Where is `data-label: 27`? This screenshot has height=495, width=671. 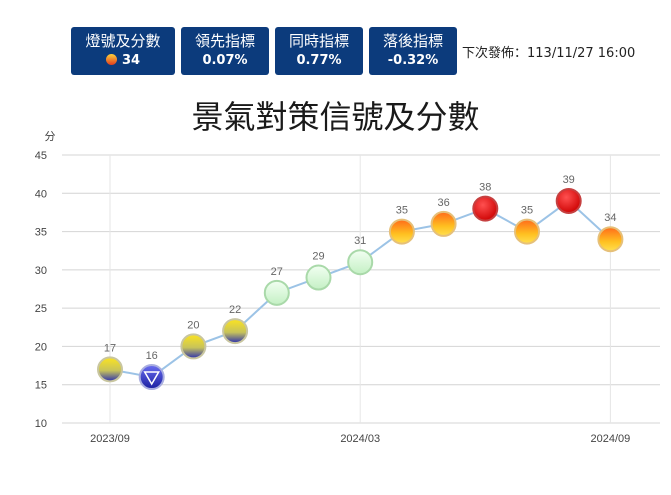
data-label: 27 is located at coordinates (277, 272).